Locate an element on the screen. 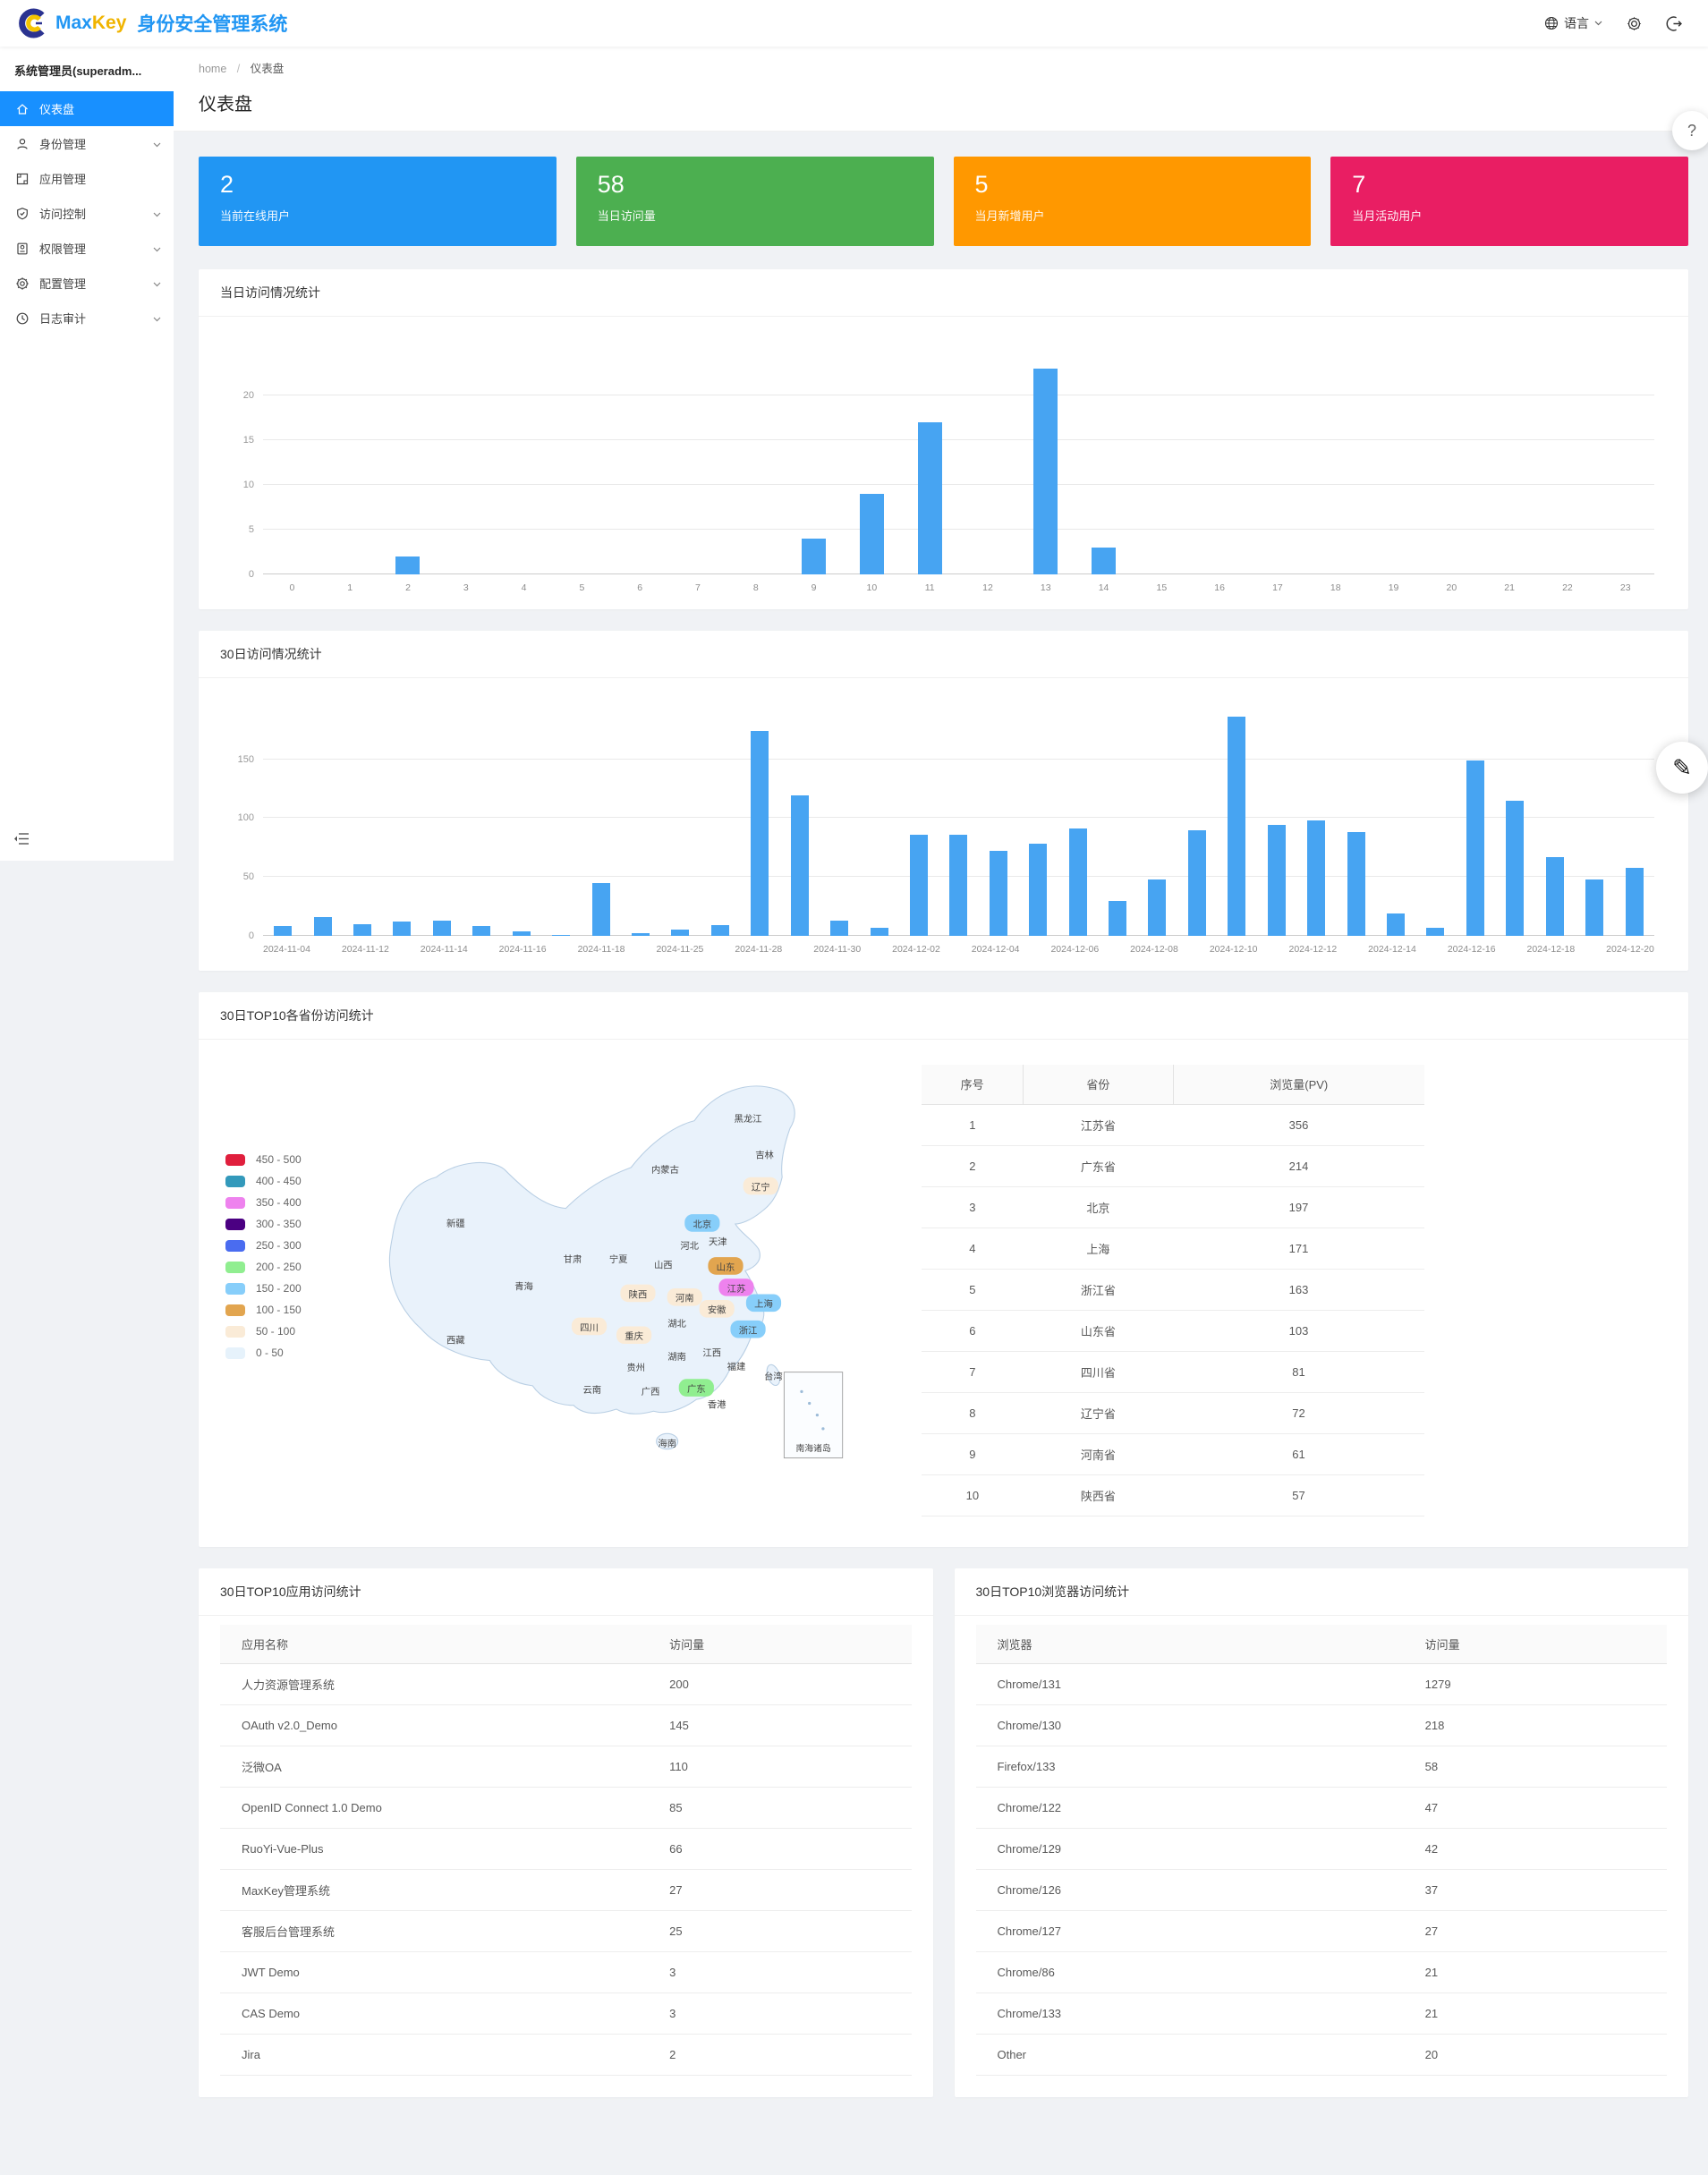 The image size is (1708, 2175). table-cell: Other is located at coordinates (1200, 2055).